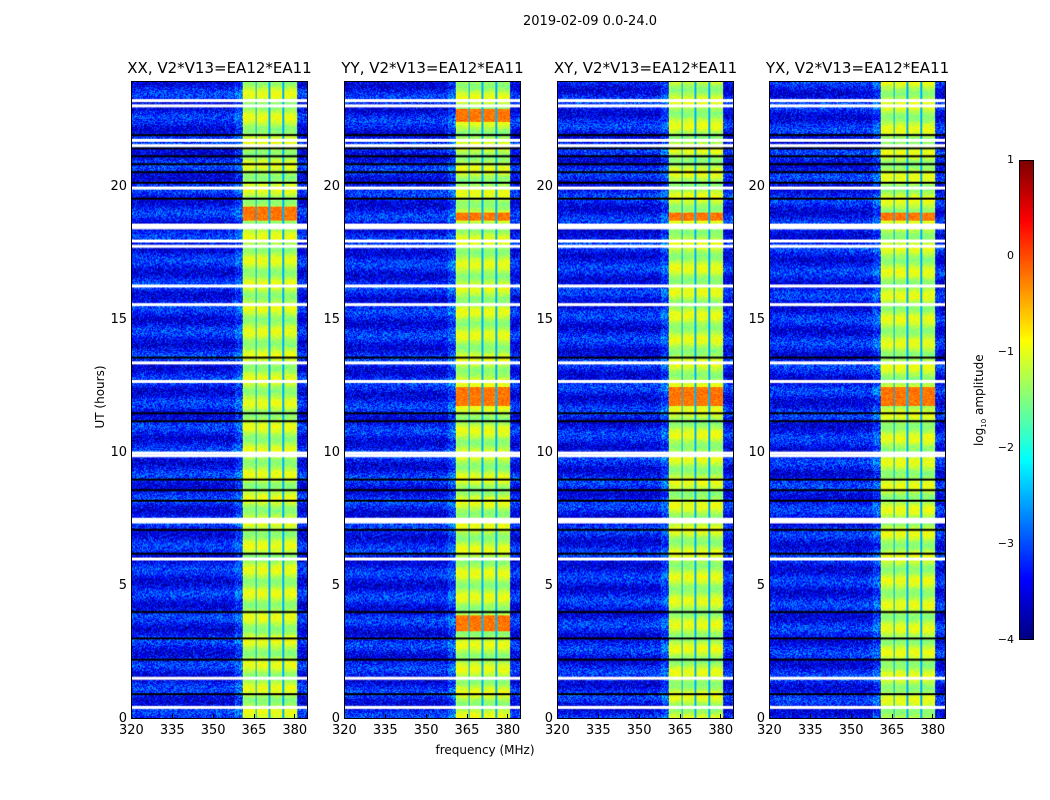 Image resolution: width=1050 pixels, height=800 pixels. I want to click on colorbar-tick-label: −4, so click(1005, 639).